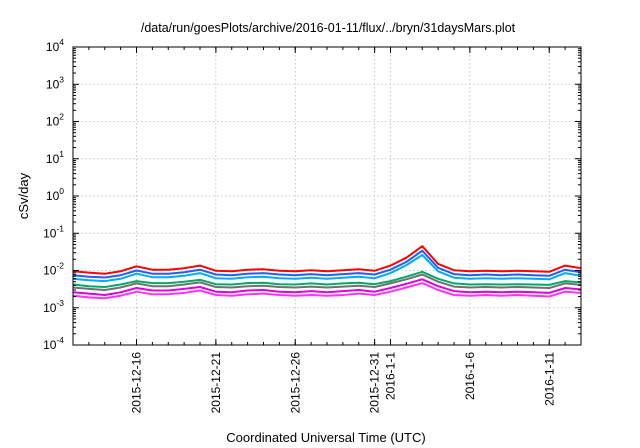  What do you see at coordinates (55, 82) in the screenshot?
I see `y-tick-label: 10³` at bounding box center [55, 82].